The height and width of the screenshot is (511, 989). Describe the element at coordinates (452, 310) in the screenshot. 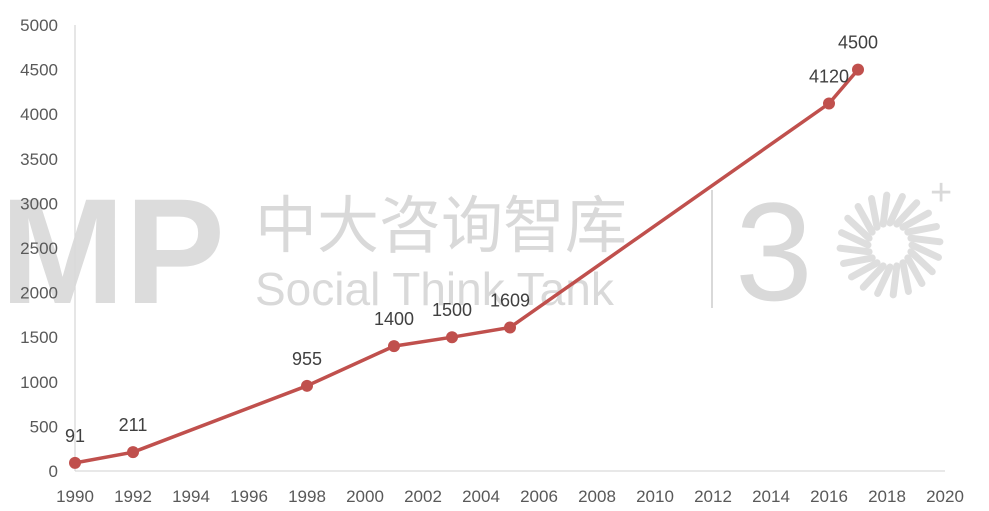

I see `data-label: 1500` at that location.